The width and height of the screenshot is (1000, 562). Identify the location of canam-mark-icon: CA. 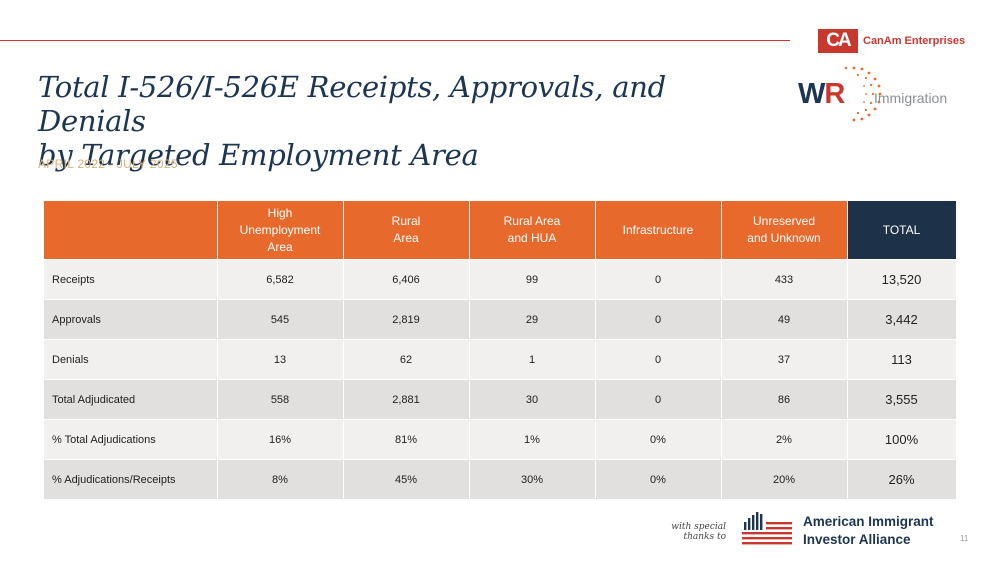
(838, 41).